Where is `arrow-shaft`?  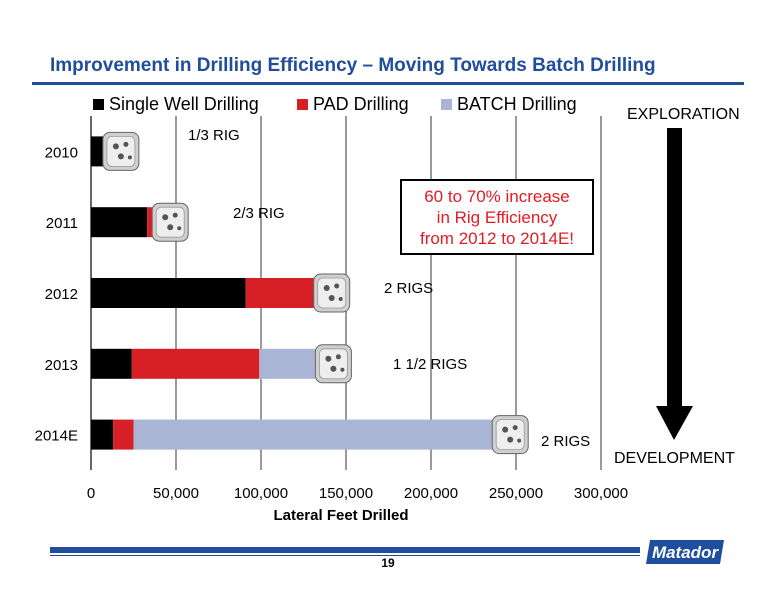
arrow-shaft is located at coordinates (674, 268).